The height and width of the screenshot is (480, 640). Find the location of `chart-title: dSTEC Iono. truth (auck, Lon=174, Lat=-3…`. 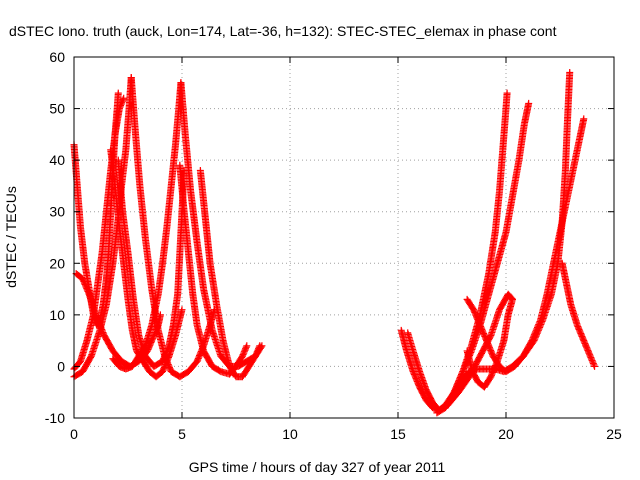

chart-title: dSTEC Iono. truth (auck, Lon=174, Lat=-3… is located at coordinates (283, 31).